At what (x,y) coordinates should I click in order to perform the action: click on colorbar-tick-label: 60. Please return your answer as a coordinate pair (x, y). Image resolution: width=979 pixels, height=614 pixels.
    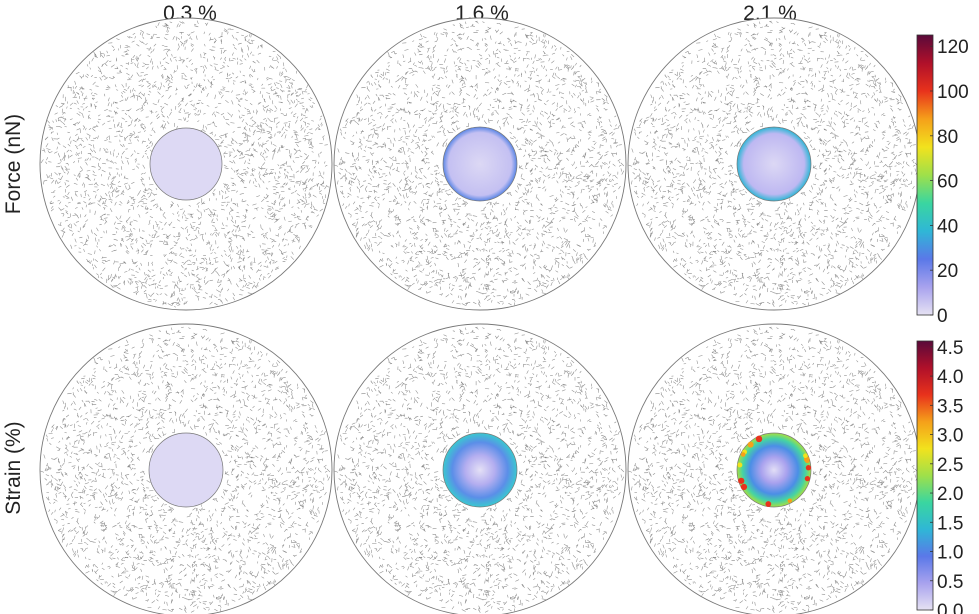
    Looking at the image, I should click on (947, 182).